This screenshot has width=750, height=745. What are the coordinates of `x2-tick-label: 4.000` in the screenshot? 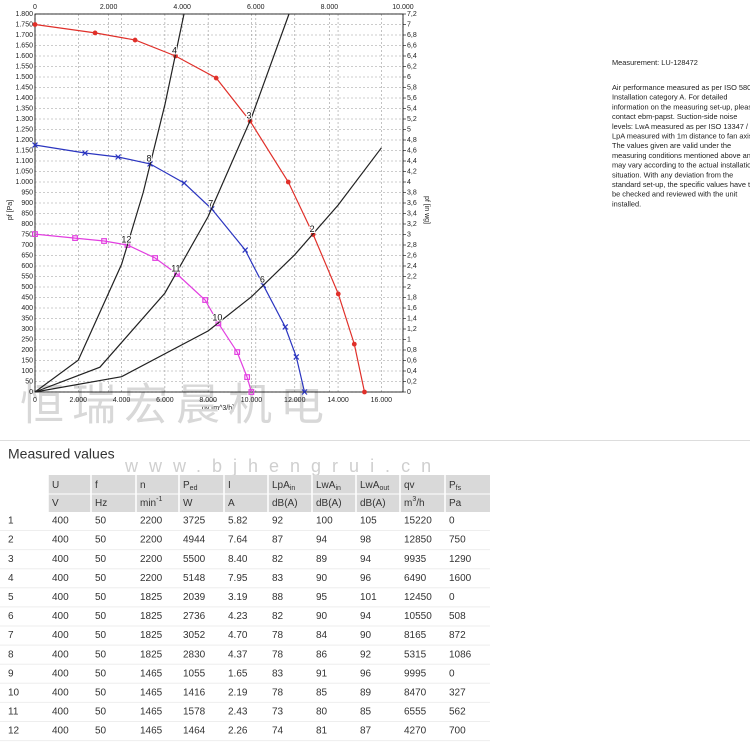 It's located at (182, 7).